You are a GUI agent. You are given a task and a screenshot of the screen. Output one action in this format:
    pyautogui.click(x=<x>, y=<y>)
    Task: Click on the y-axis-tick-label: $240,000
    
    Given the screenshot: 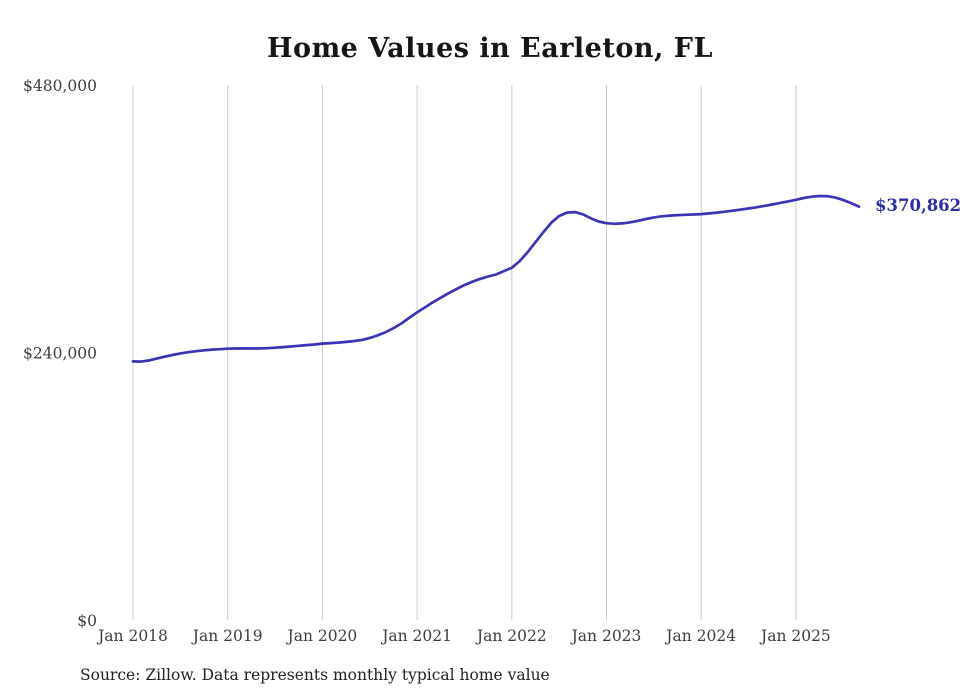 What is the action you would take?
    pyautogui.click(x=60, y=354)
    